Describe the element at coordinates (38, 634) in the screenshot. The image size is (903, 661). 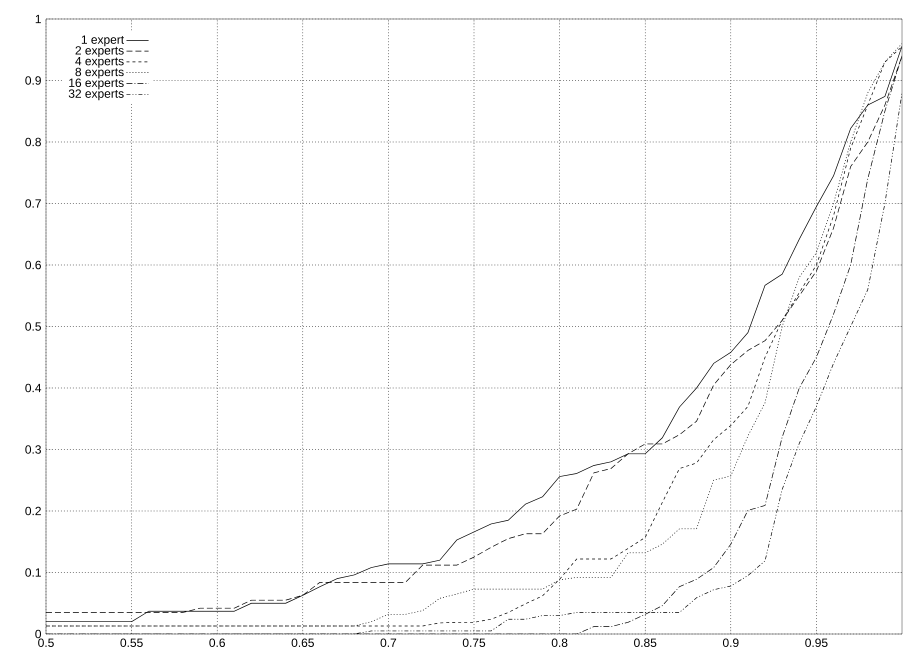
I see `y-tick-label: 0` at that location.